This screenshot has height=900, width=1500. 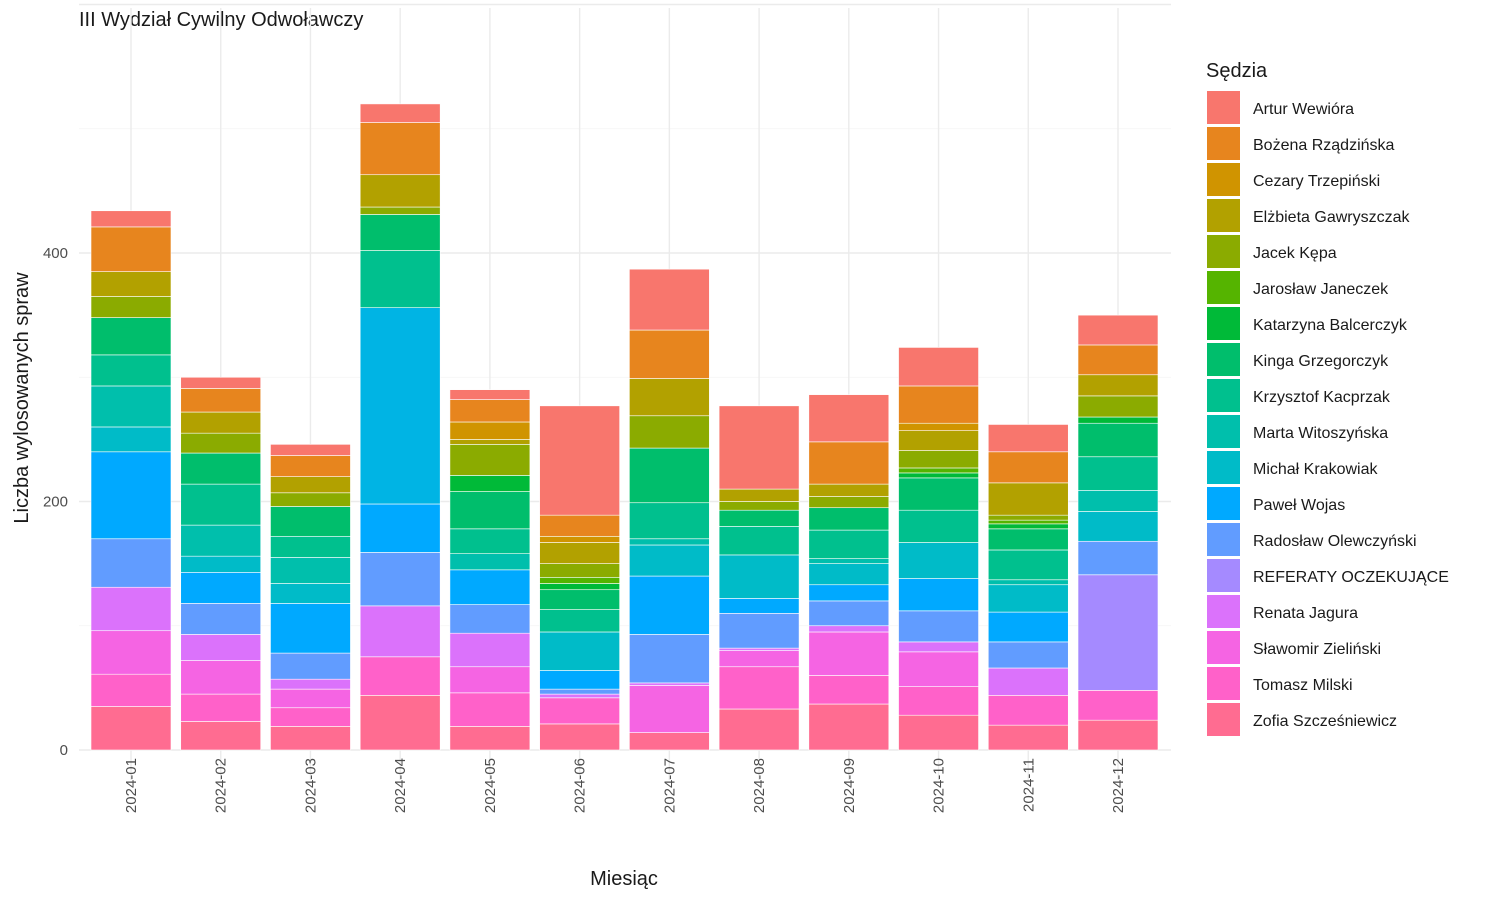 I want to click on legend-label: Radosław Olewczyński, so click(x=1335, y=541).